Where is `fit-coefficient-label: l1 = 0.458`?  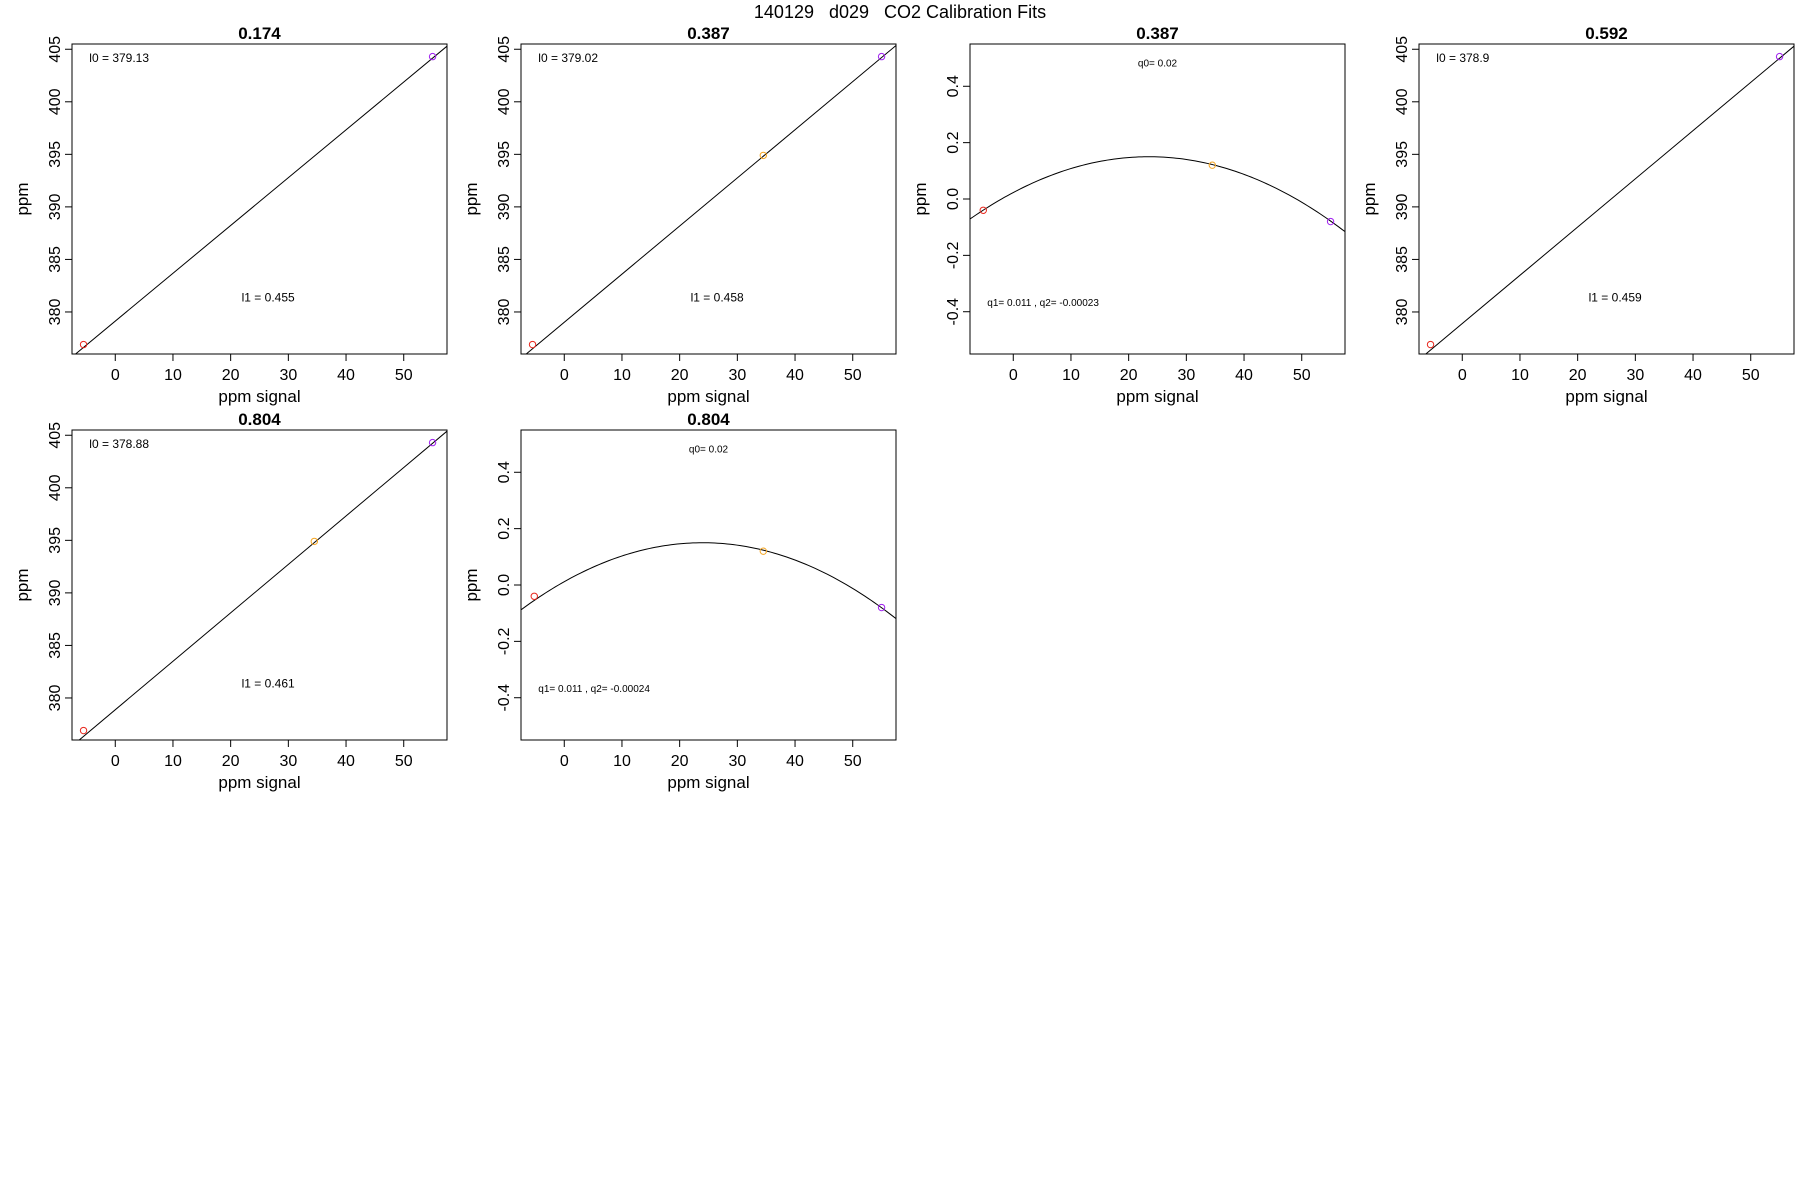
fit-coefficient-label: l1 = 0.458 is located at coordinates (717, 297).